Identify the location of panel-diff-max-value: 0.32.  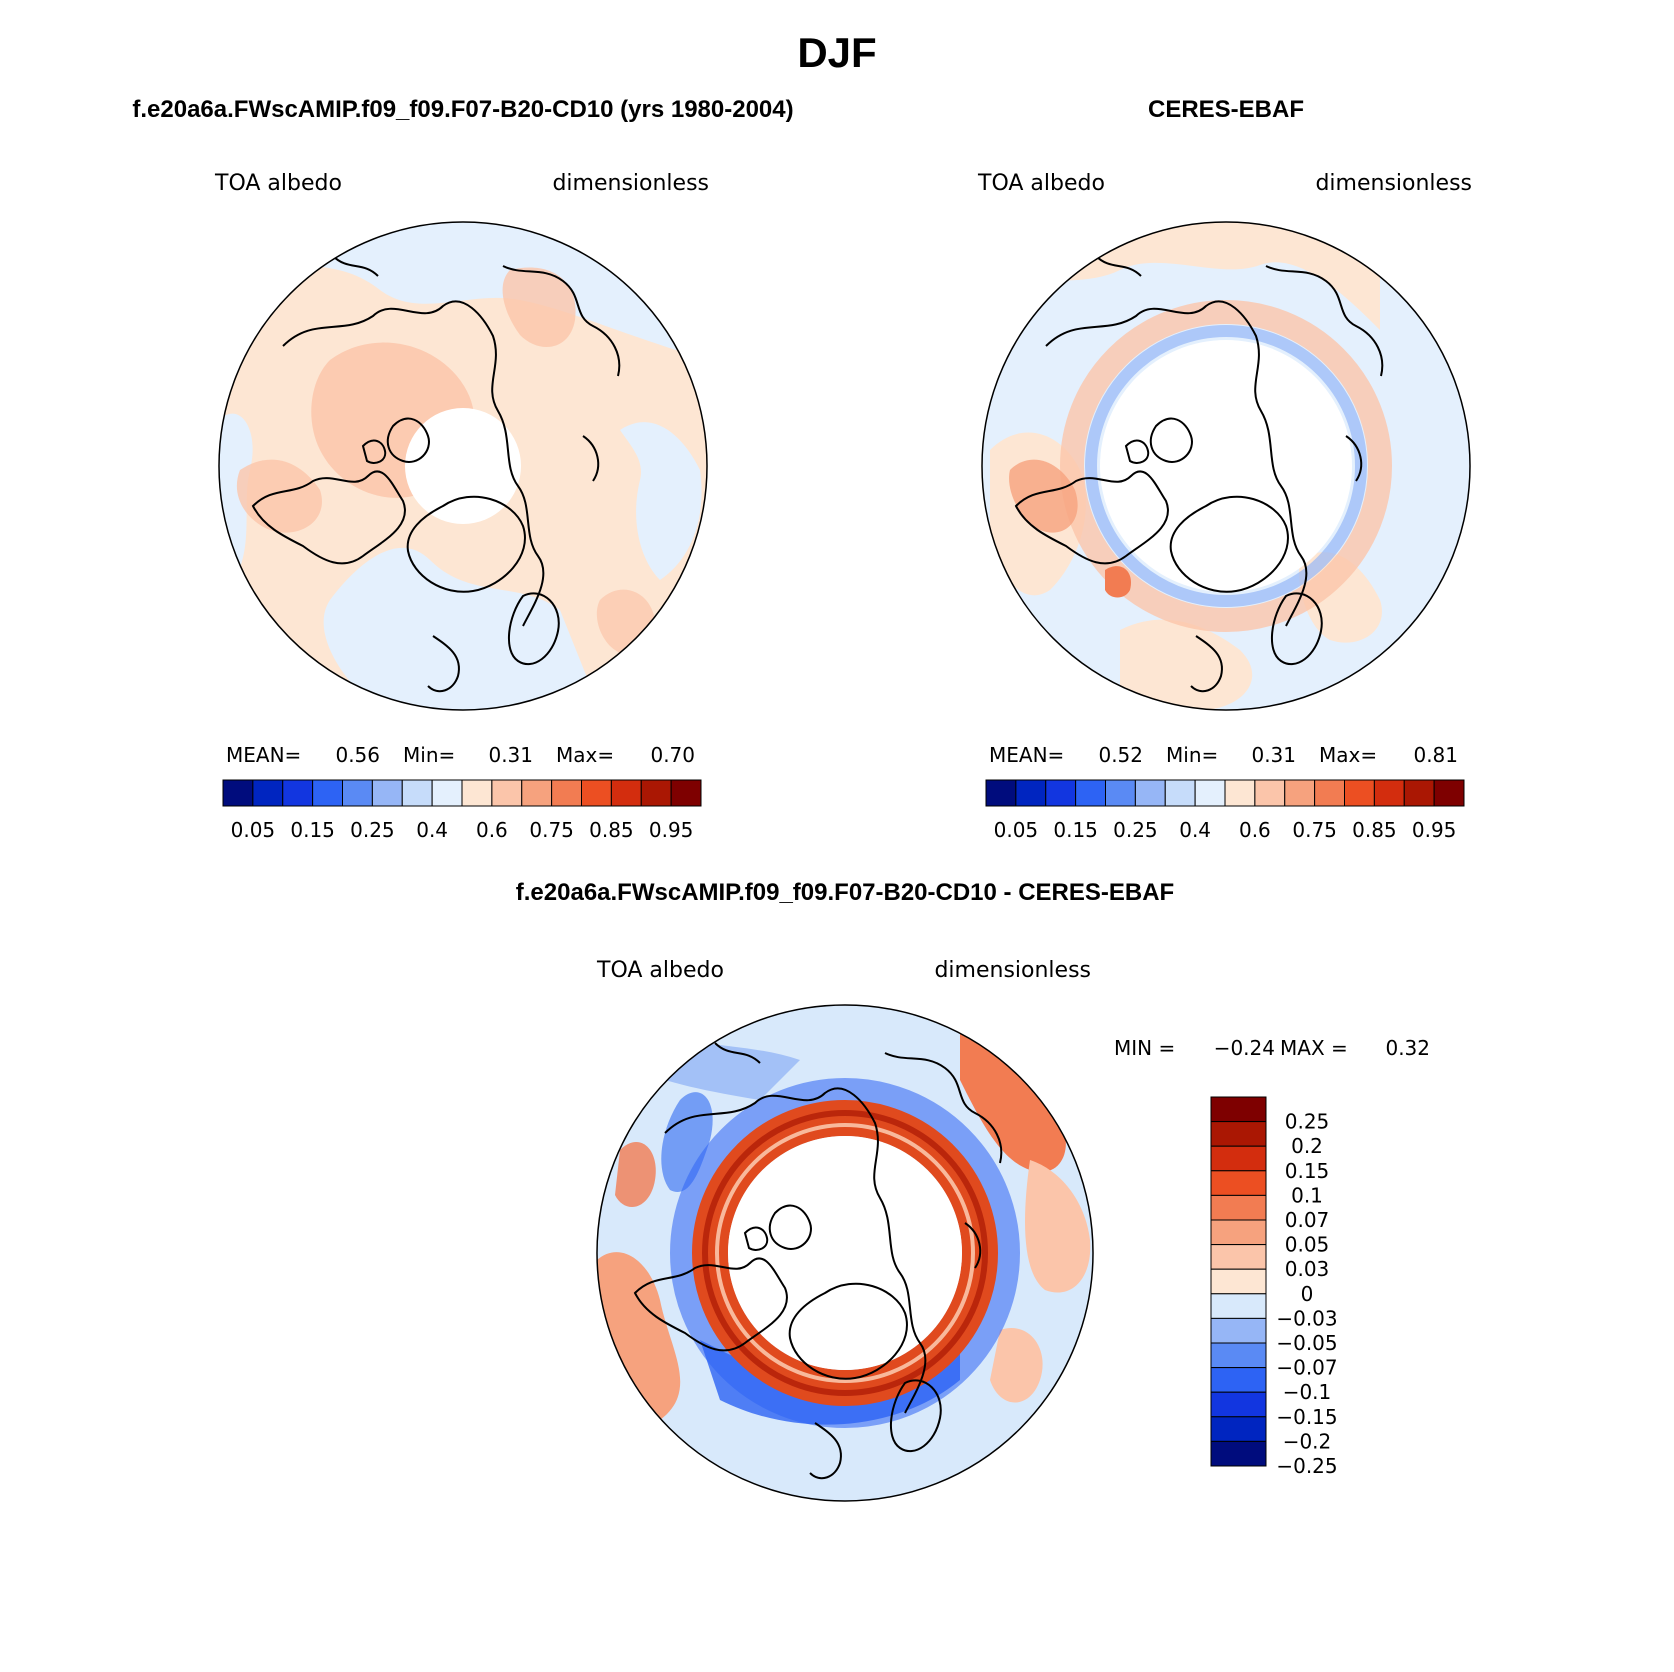
(1407, 1048).